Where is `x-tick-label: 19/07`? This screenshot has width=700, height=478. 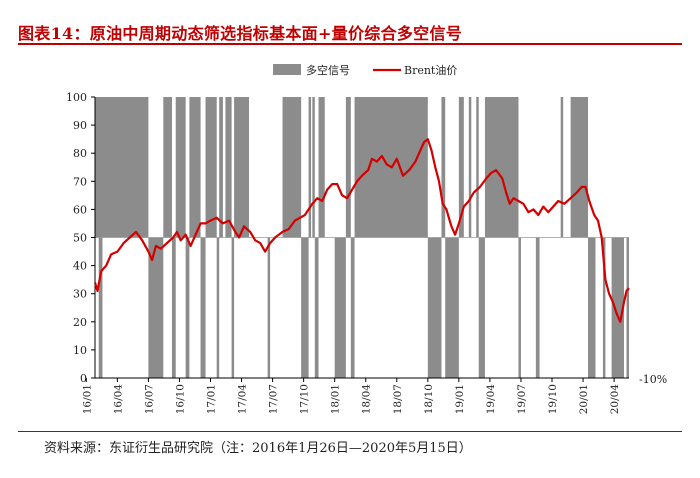 x-tick-label: 19/07 is located at coordinates (522, 399).